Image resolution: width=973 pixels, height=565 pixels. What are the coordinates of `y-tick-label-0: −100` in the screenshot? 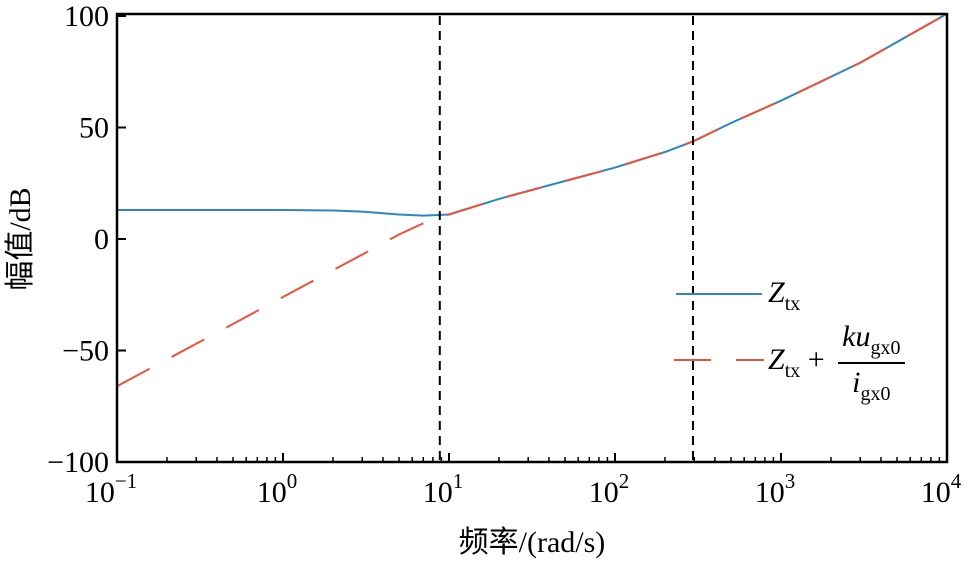 It's located at (78, 462).